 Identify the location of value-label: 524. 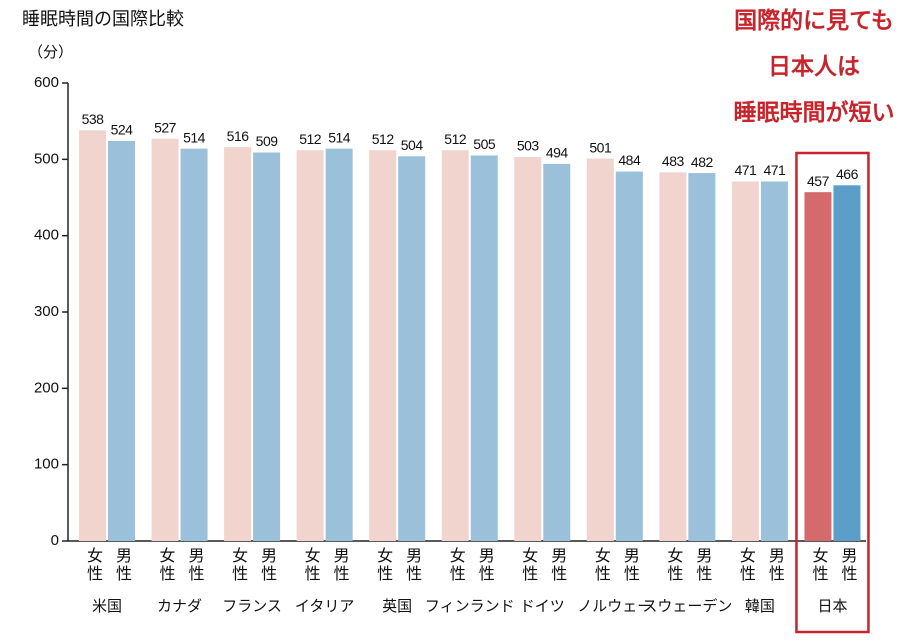
(122, 130).